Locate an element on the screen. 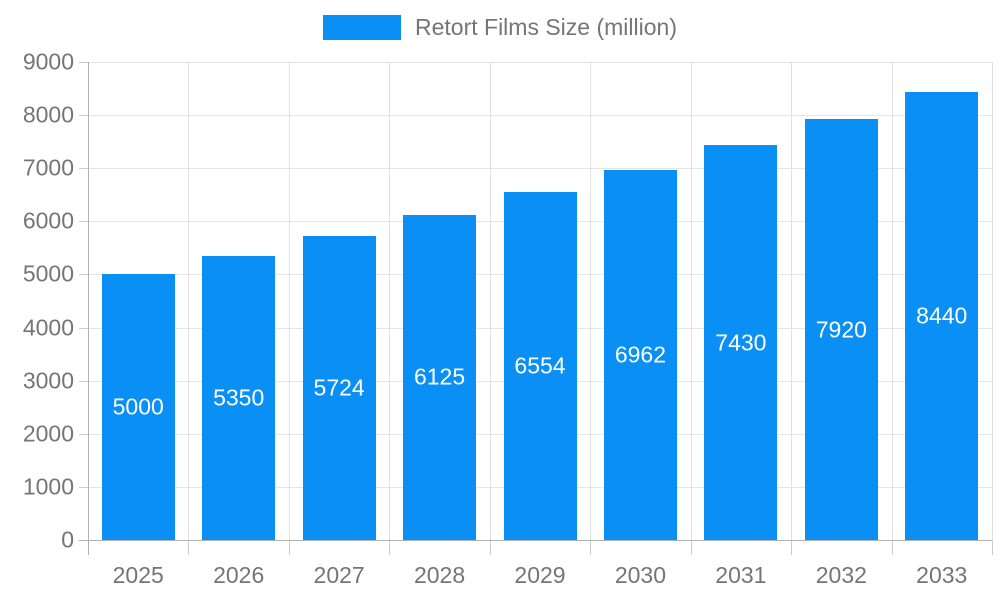 The height and width of the screenshot is (600, 1000). y-axis-line is located at coordinates (88, 308).